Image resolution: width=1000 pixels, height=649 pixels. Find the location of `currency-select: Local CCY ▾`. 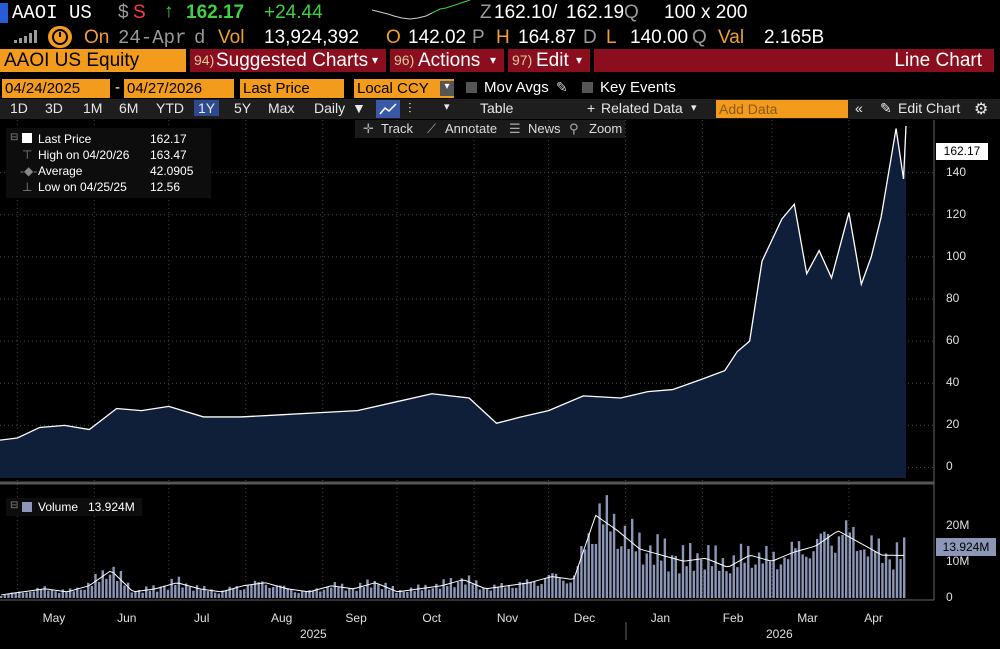

currency-select: Local CCY ▾ is located at coordinates (404, 88).